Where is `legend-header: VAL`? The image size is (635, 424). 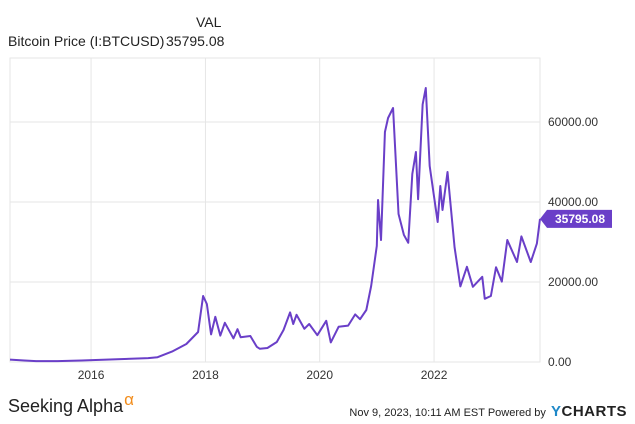
legend-header: VAL is located at coordinates (209, 22).